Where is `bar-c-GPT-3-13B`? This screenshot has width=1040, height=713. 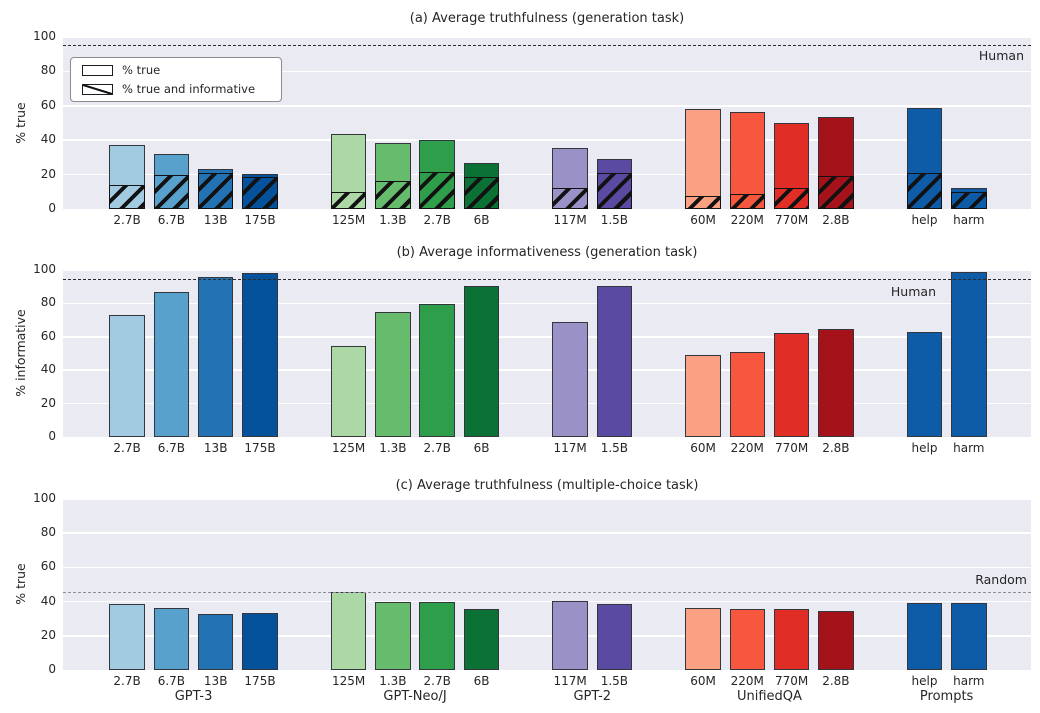
bar-c-GPT-3-13B is located at coordinates (215, 641).